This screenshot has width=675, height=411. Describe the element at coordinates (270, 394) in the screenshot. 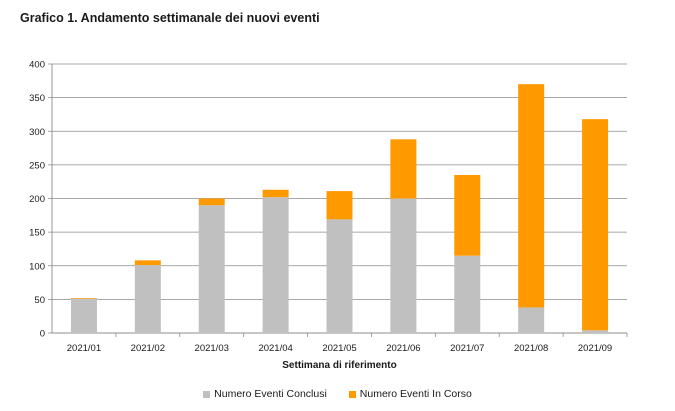

I see `legend-label-conclusi: Numero Eventi Conclusi` at that location.